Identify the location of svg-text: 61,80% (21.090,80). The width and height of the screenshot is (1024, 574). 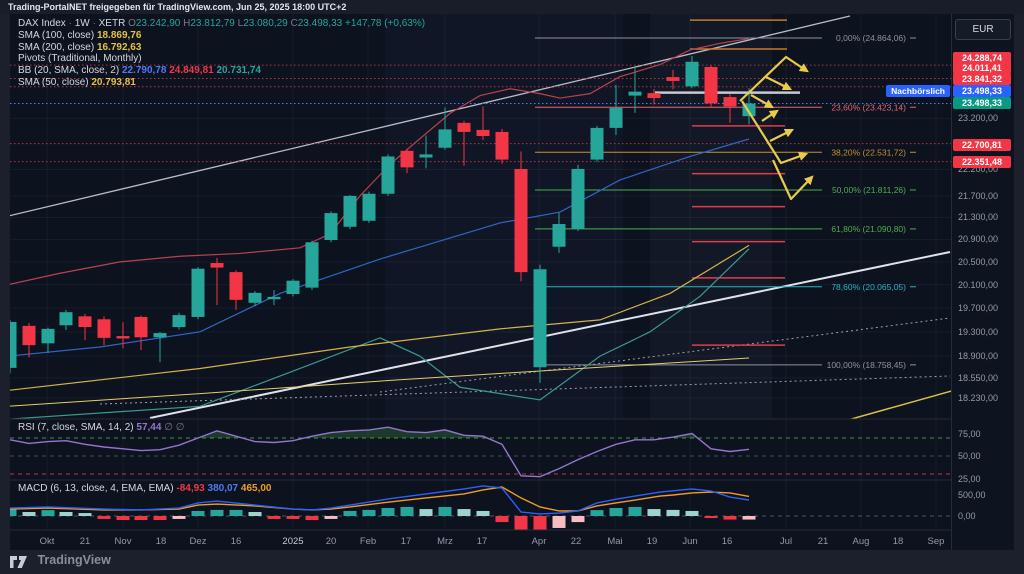
(868, 229).